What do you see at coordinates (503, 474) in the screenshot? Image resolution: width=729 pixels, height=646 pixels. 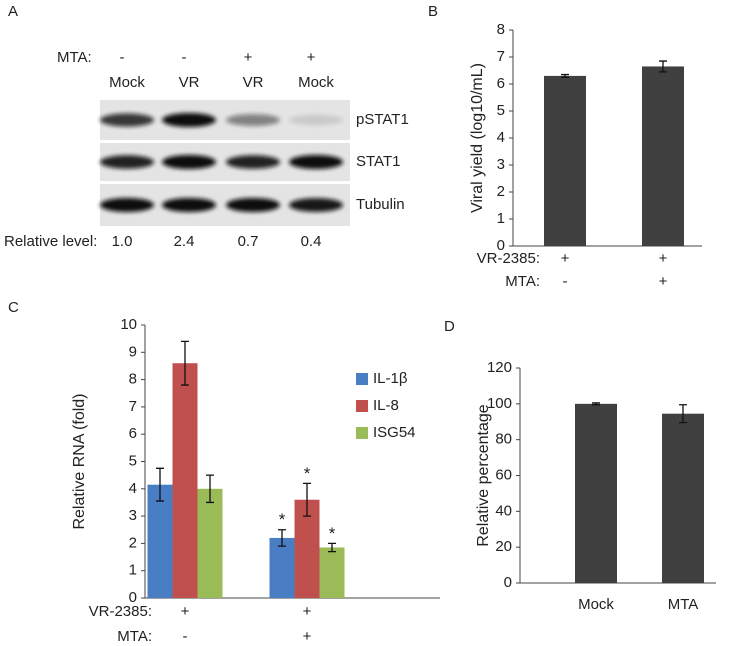 I see `y-tick-label: 60` at bounding box center [503, 474].